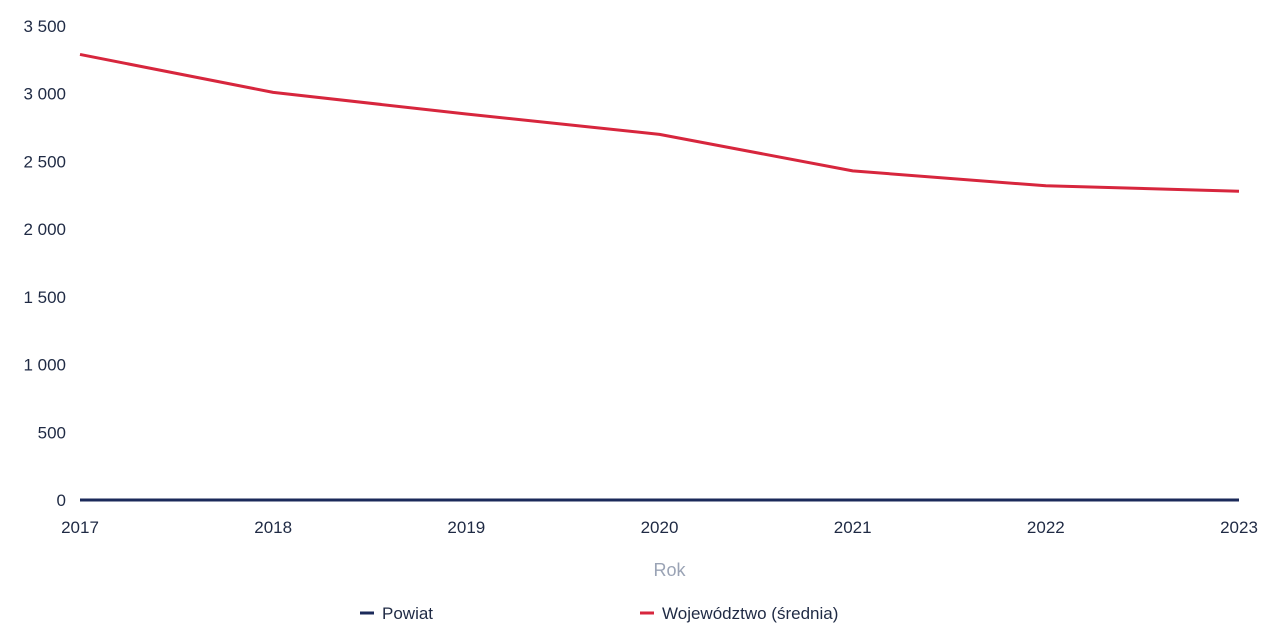  What do you see at coordinates (44, 94) in the screenshot?
I see `y-tick-label: 3 000` at bounding box center [44, 94].